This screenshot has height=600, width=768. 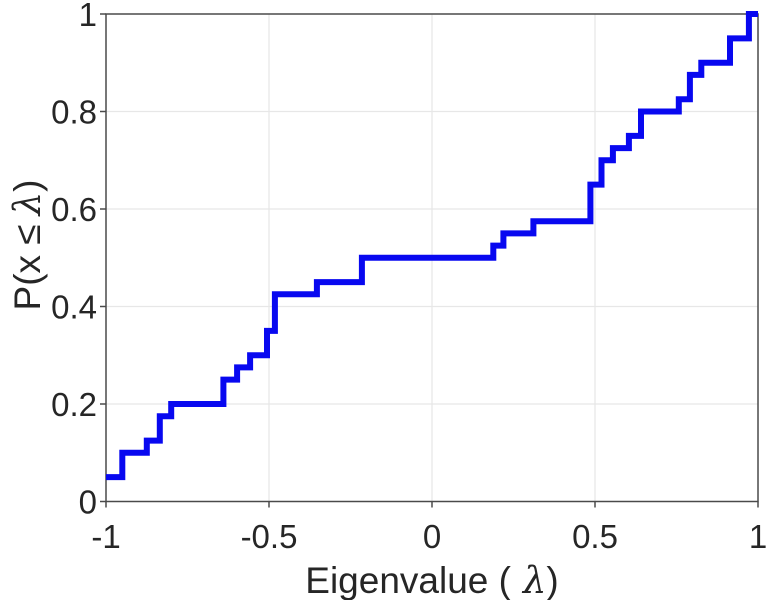 What do you see at coordinates (27, 186) in the screenshot?
I see `y-axis-label-close-paren: )` at bounding box center [27, 186].